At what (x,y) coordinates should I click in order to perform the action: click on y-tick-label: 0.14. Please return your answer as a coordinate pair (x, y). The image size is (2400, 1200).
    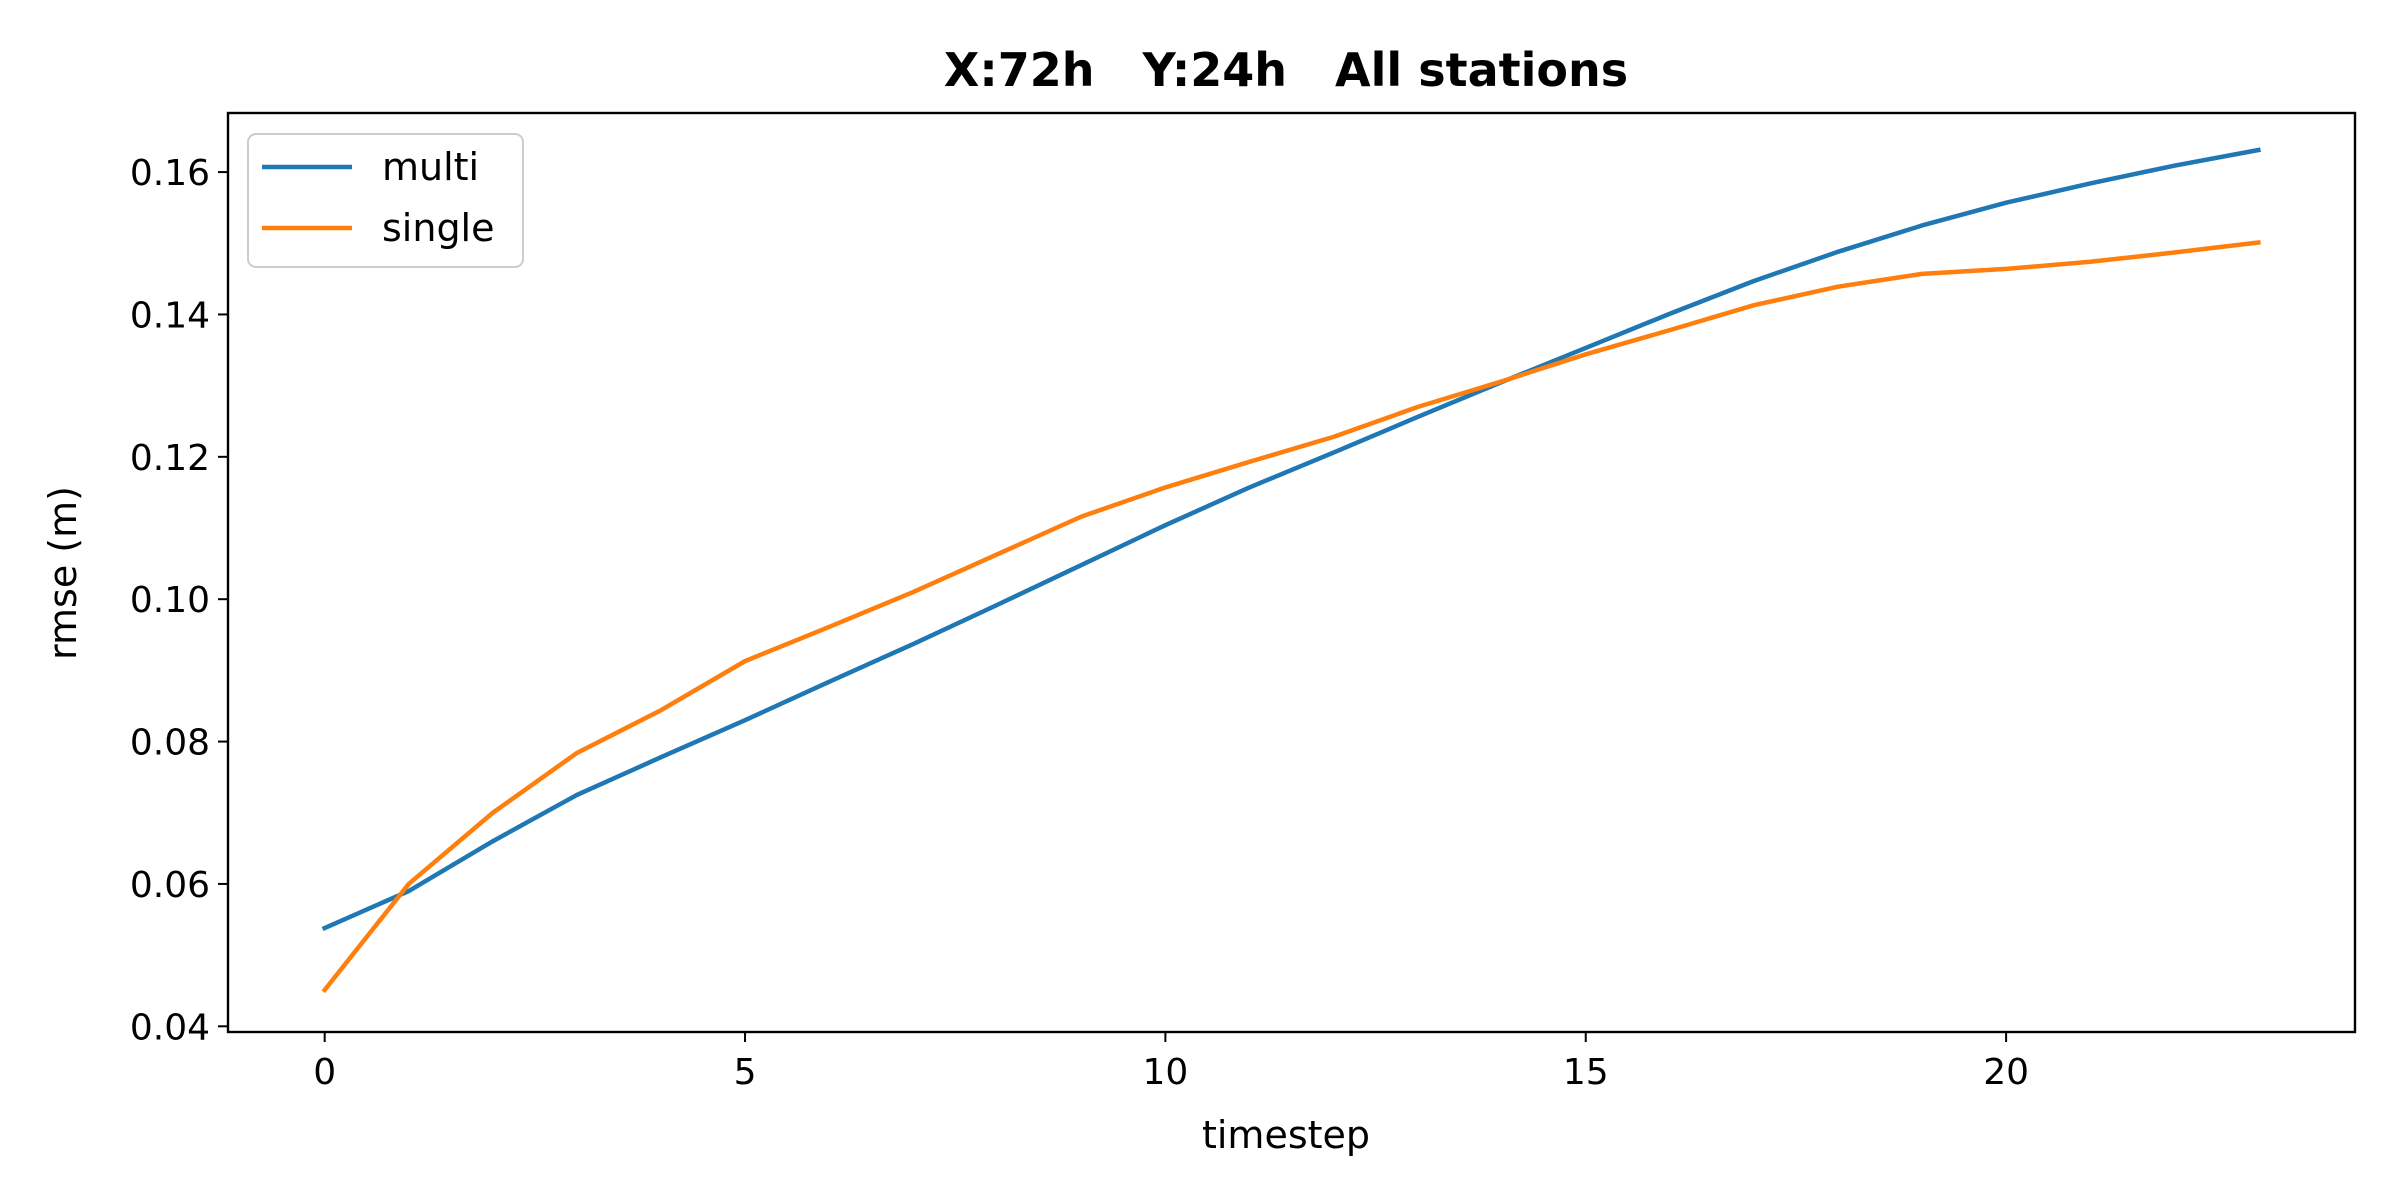
    Looking at the image, I should click on (170, 315).